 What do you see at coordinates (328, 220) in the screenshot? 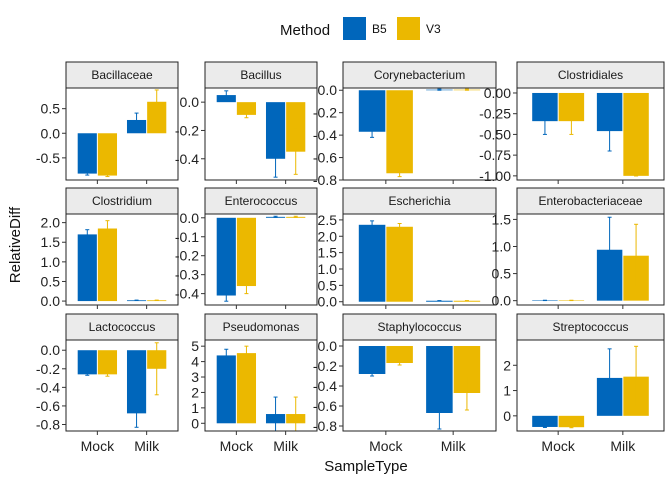
I see `y-tick-label: 2.5` at bounding box center [328, 220].